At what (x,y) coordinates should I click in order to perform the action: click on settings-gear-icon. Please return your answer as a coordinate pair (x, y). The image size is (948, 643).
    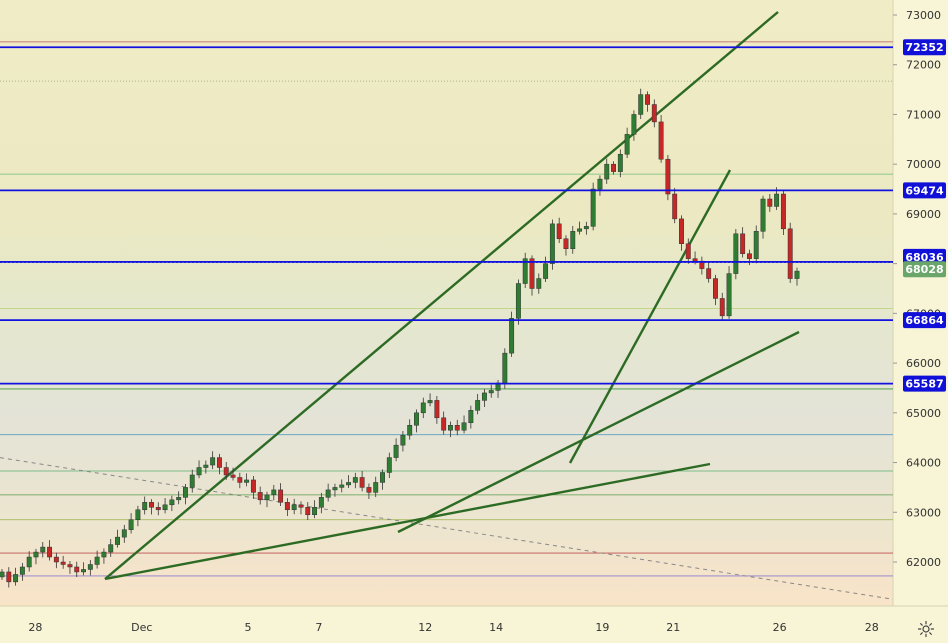
    Looking at the image, I should click on (926, 629).